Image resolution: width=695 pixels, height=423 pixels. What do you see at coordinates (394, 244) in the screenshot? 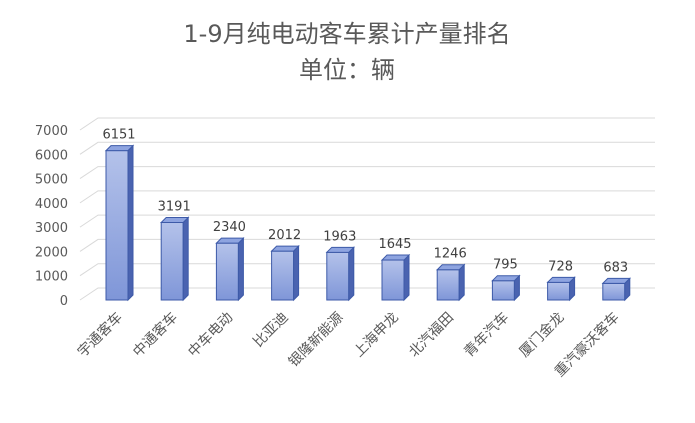
I see `data-label: 1645` at bounding box center [394, 244].